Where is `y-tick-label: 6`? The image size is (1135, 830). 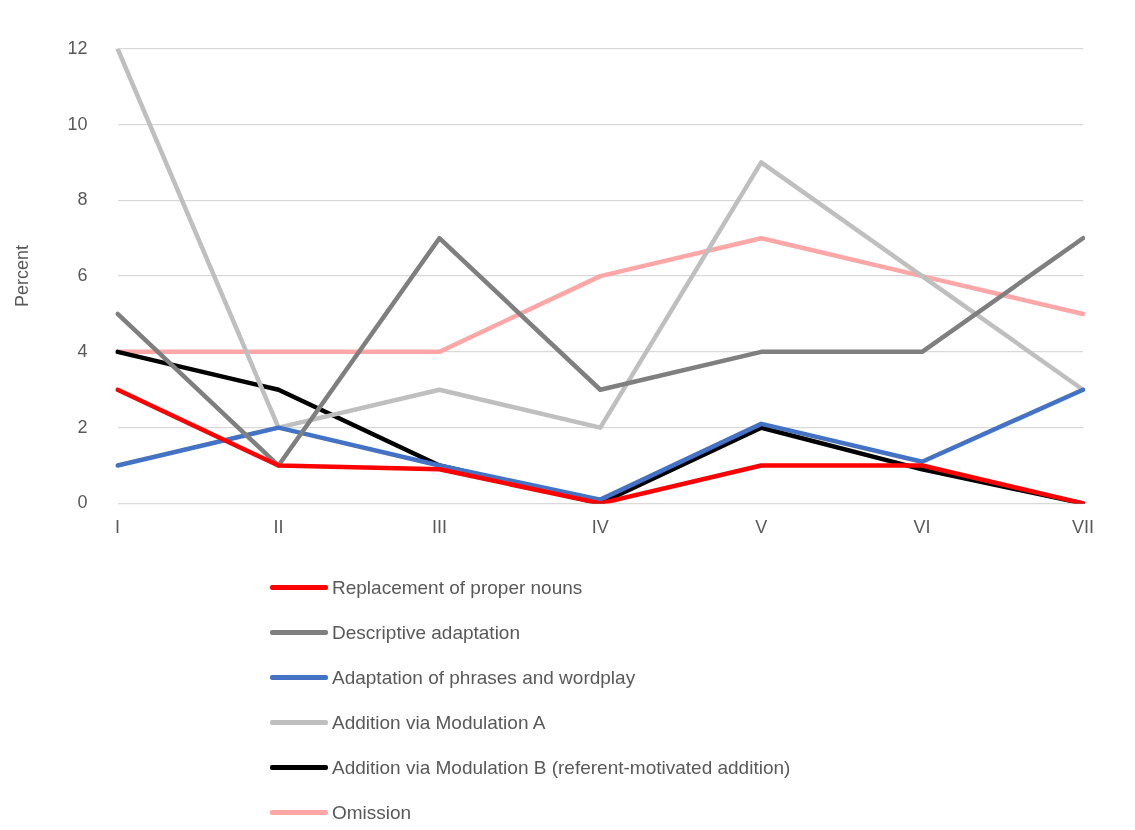
y-tick-label: 6 is located at coordinates (82, 275).